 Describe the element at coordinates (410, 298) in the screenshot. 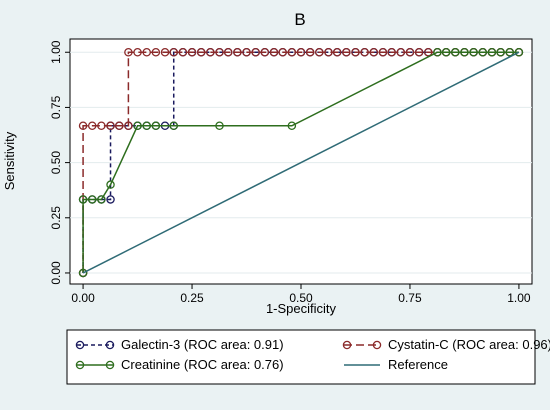

I see `x-tick-label: 0.75` at that location.